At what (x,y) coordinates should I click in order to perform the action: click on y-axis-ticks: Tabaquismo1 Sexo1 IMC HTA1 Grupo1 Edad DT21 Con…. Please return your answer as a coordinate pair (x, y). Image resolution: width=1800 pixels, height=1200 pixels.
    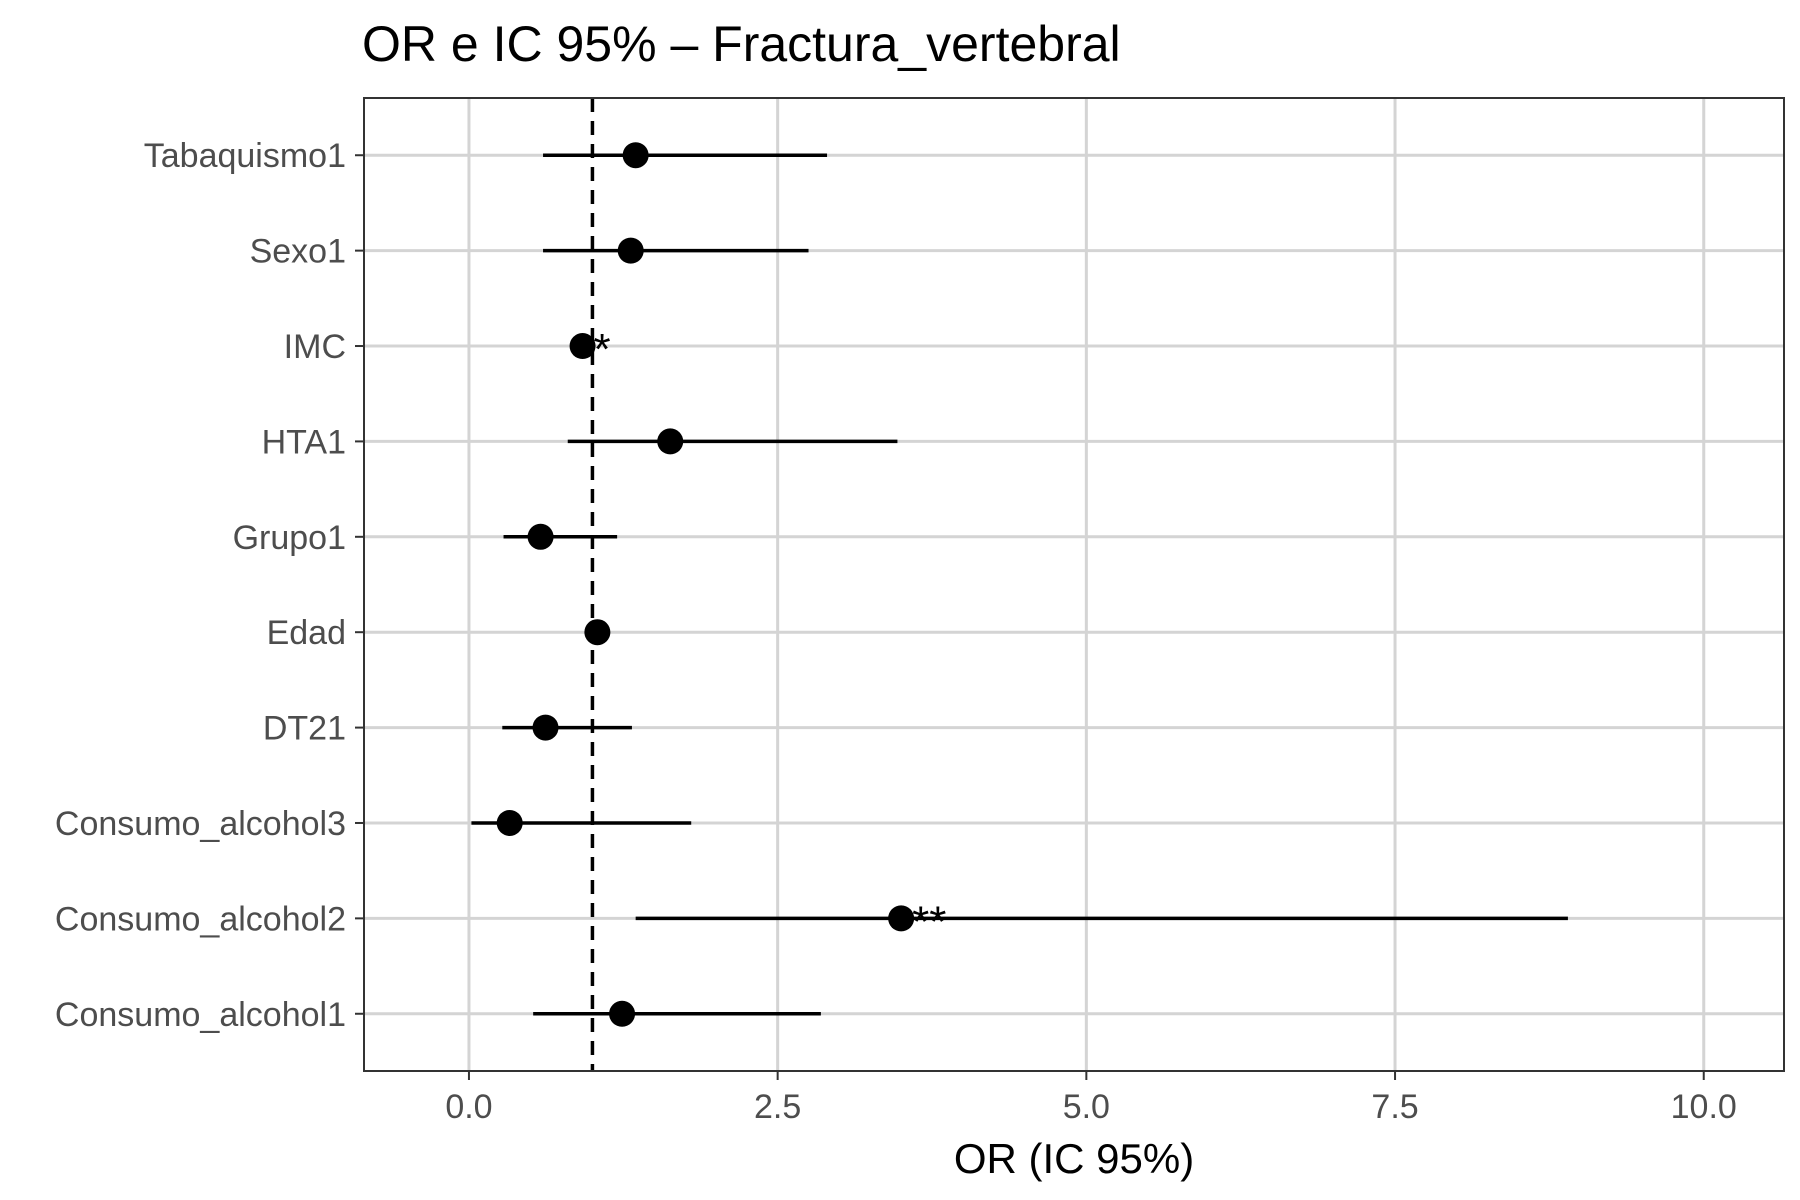
    Looking at the image, I should click on (209, 585).